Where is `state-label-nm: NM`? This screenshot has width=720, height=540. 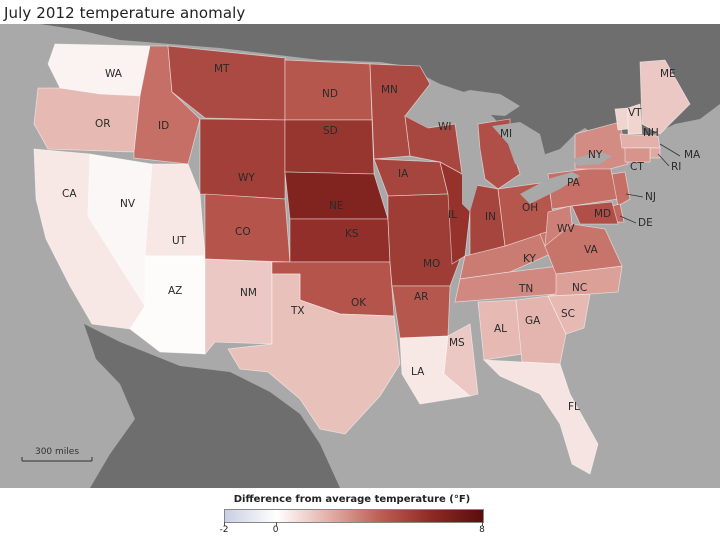
state-label-nm: NM is located at coordinates (248, 293).